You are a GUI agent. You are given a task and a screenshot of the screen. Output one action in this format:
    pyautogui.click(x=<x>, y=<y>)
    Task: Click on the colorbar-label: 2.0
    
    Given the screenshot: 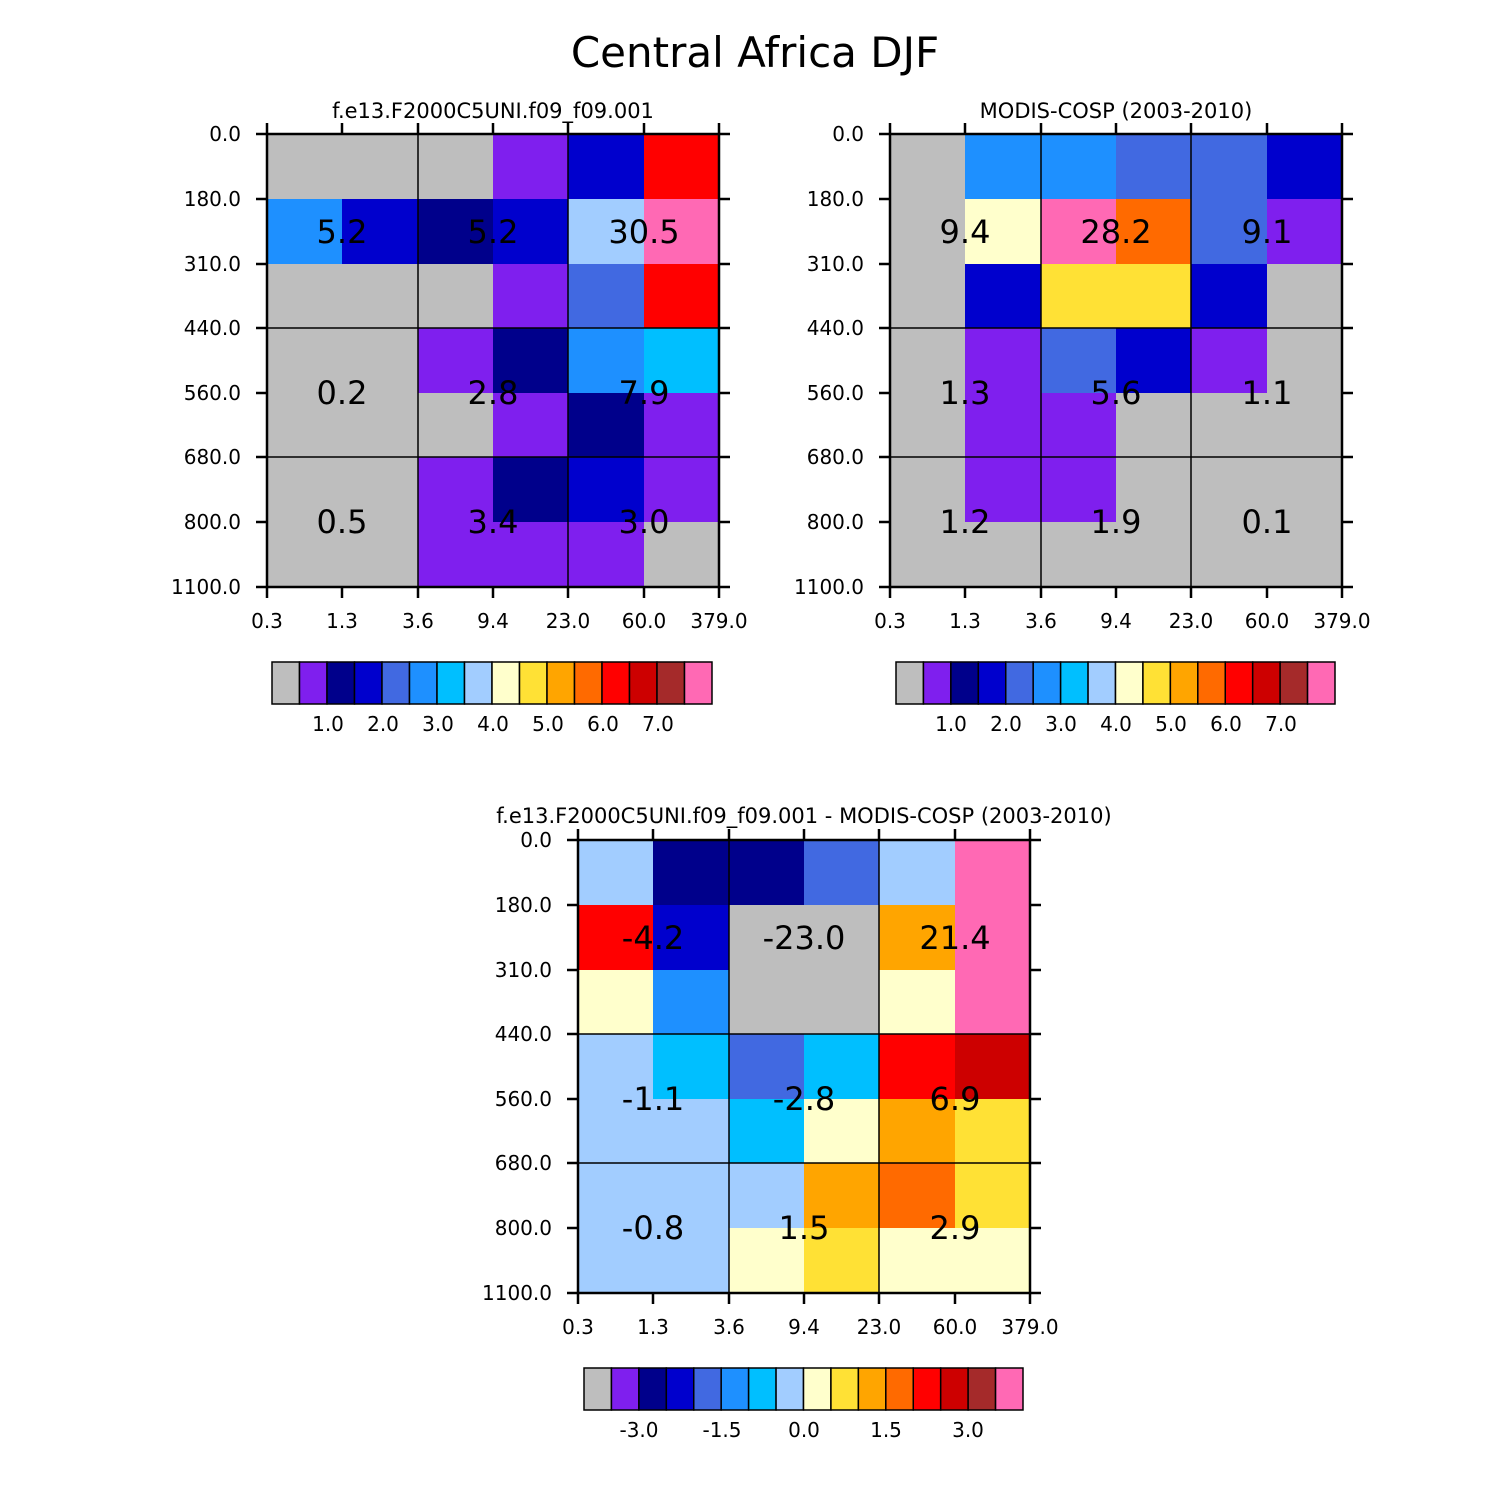 What is the action you would take?
    pyautogui.click(x=1006, y=724)
    